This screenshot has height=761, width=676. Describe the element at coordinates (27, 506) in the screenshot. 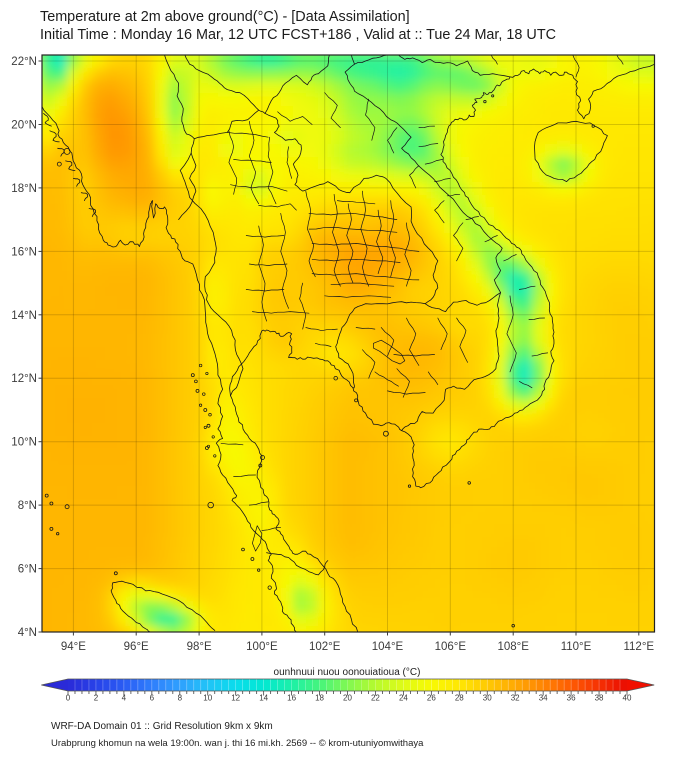

I see `svg-text: 8°N` at that location.